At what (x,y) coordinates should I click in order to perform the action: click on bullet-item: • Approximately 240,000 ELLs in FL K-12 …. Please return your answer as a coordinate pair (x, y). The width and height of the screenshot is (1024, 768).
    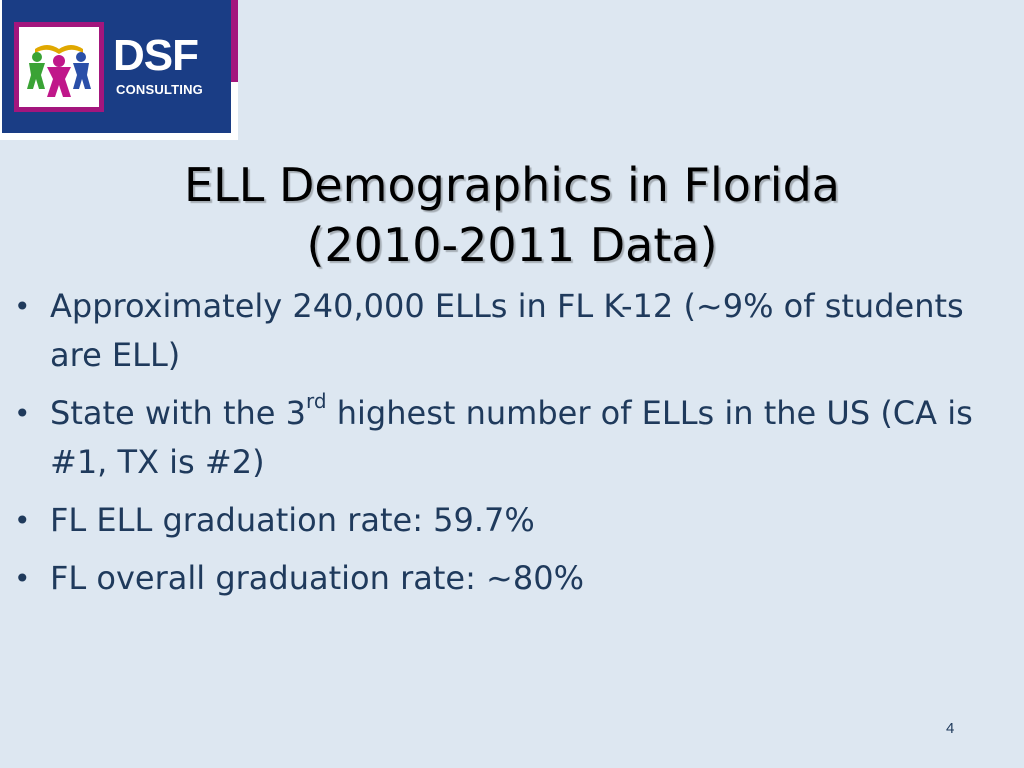
    Looking at the image, I should click on (506, 331).